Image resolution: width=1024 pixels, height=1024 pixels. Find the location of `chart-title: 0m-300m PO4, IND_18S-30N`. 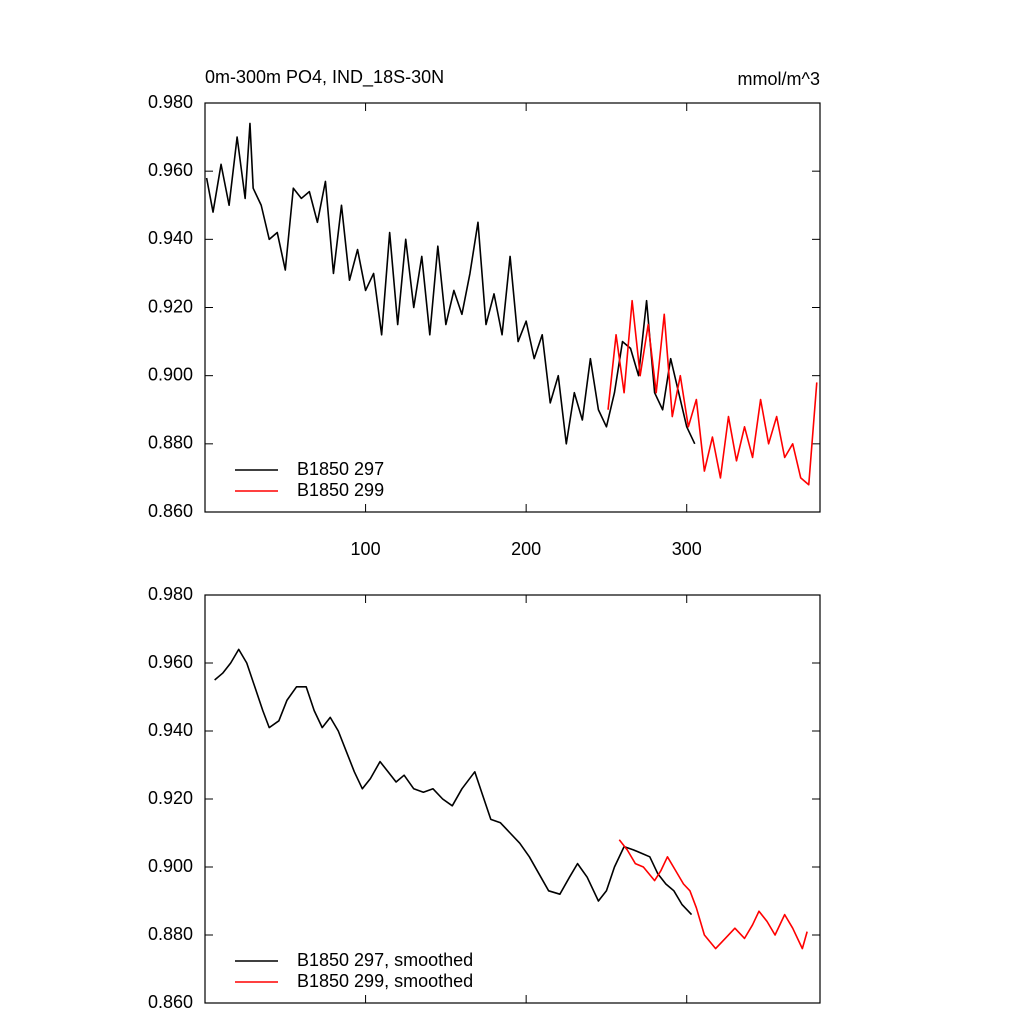

chart-title: 0m-300m PO4, IND_18S-30N is located at coordinates (324, 77).